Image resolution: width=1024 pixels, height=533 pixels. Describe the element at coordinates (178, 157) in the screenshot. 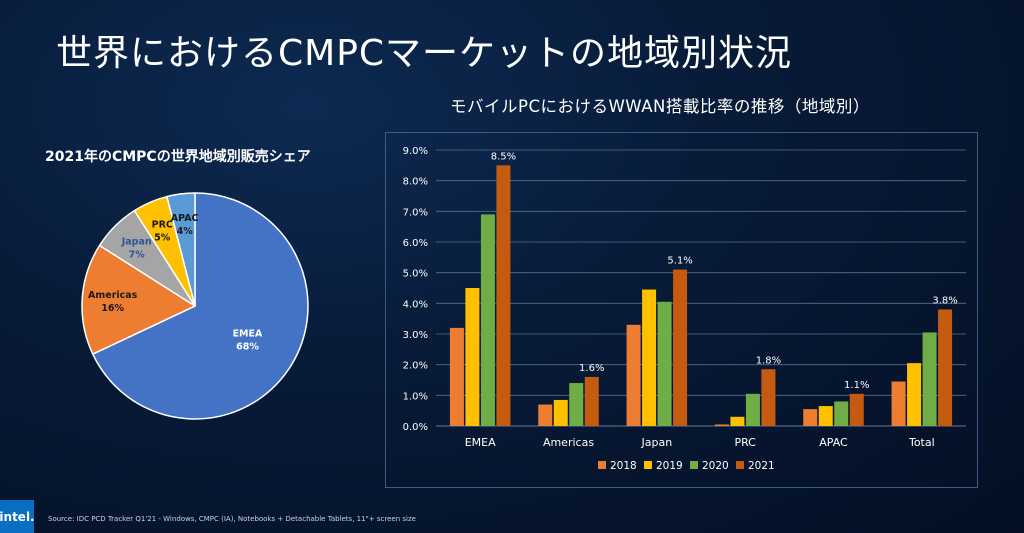

I see `pie-chart-title: 2021年のCMPCの世界地域別販売シェア` at that location.